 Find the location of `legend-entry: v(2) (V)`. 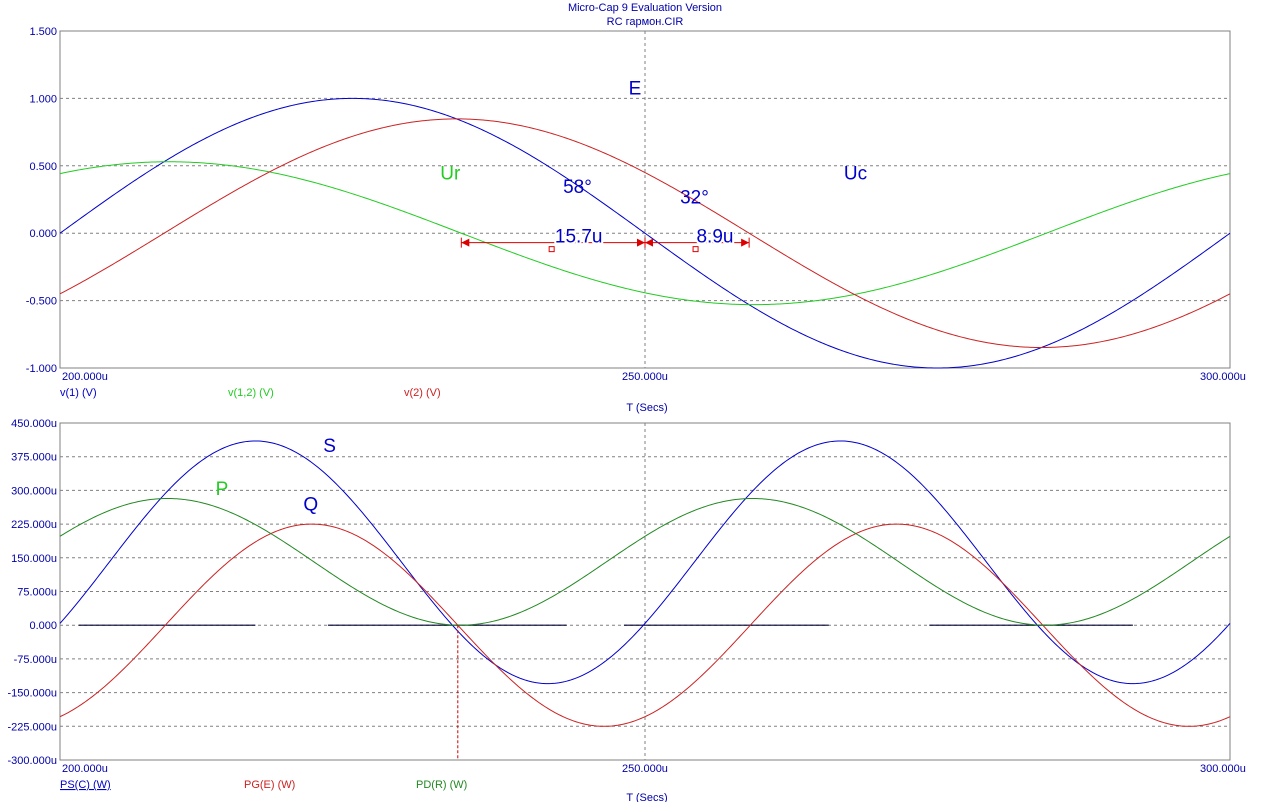

legend-entry: v(2) (V) is located at coordinates (422, 393).